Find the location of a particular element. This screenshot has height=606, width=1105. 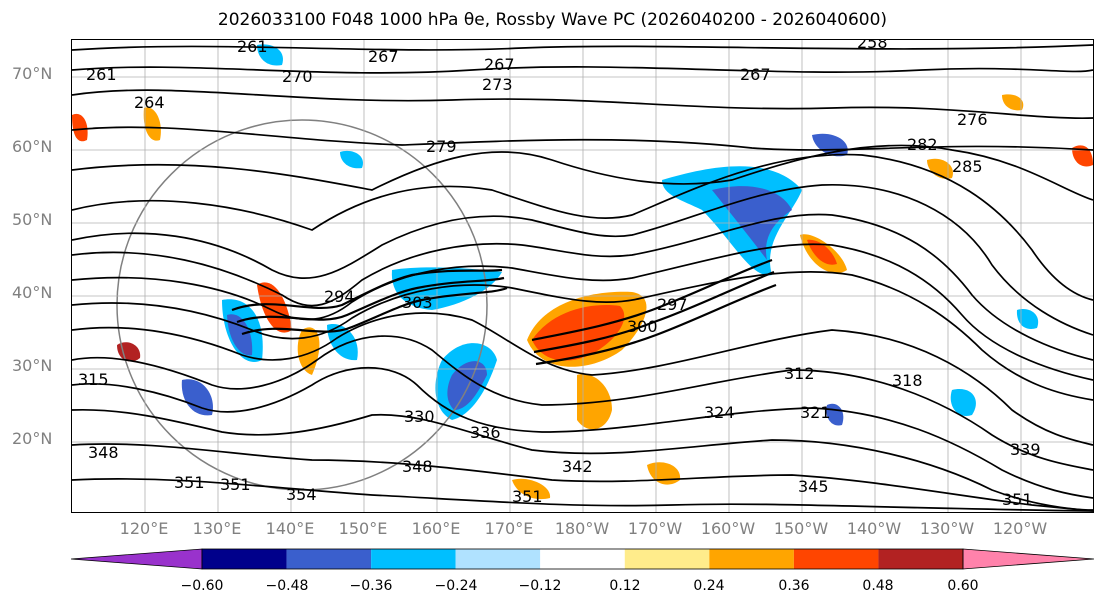

contour-label: 282 is located at coordinates (922, 144).